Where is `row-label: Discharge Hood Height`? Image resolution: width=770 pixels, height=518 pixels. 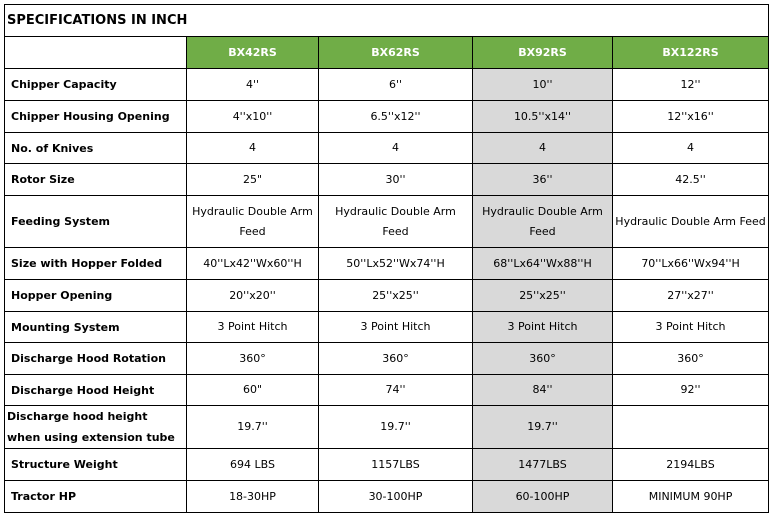
row-label: Discharge Hood Height is located at coordinates (95, 390).